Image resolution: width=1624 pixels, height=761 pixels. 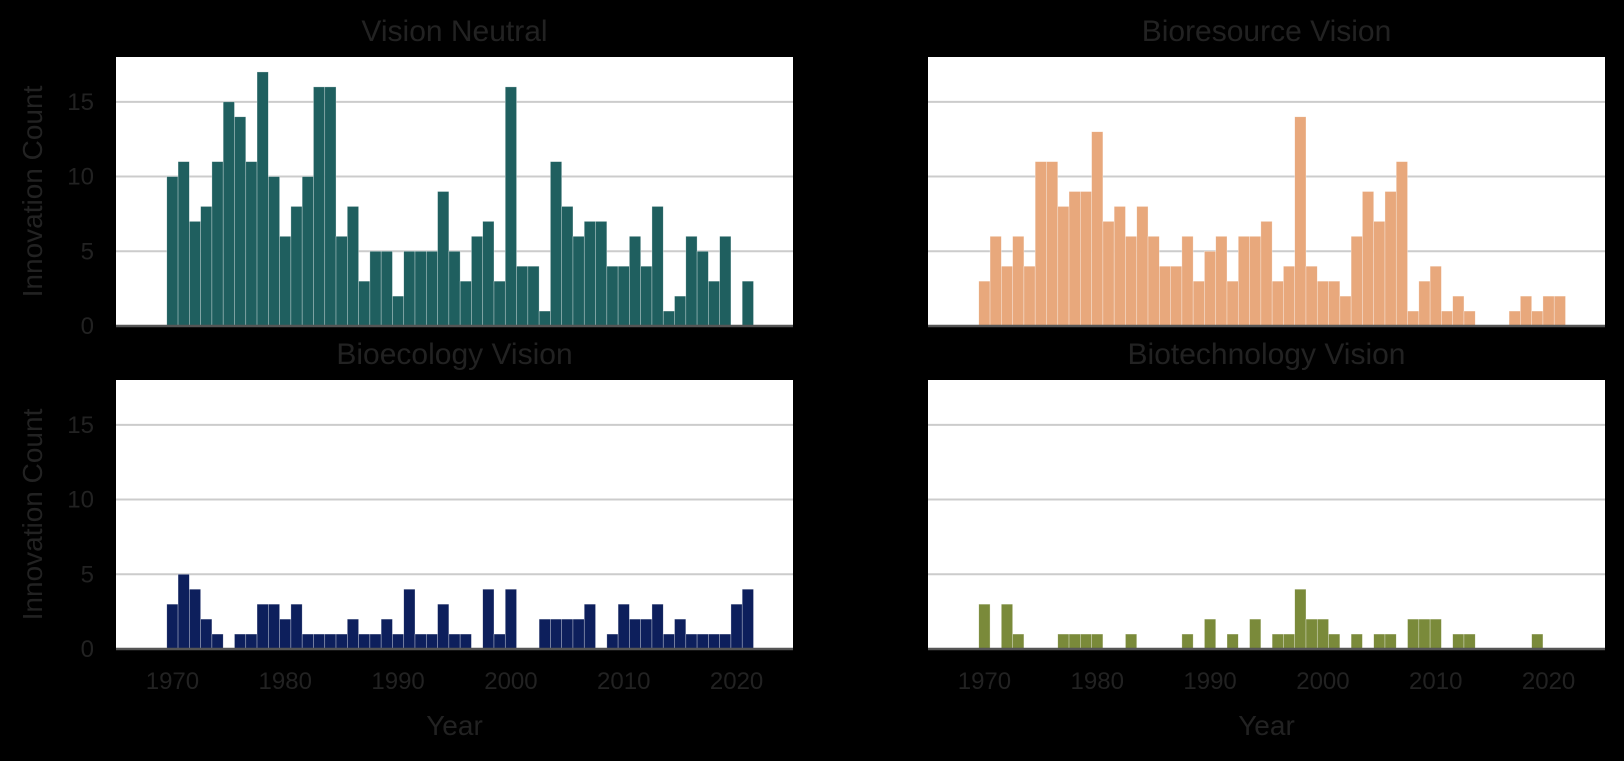 What do you see at coordinates (87, 574) in the screenshot?
I see `y-tick-label: 5` at bounding box center [87, 574].